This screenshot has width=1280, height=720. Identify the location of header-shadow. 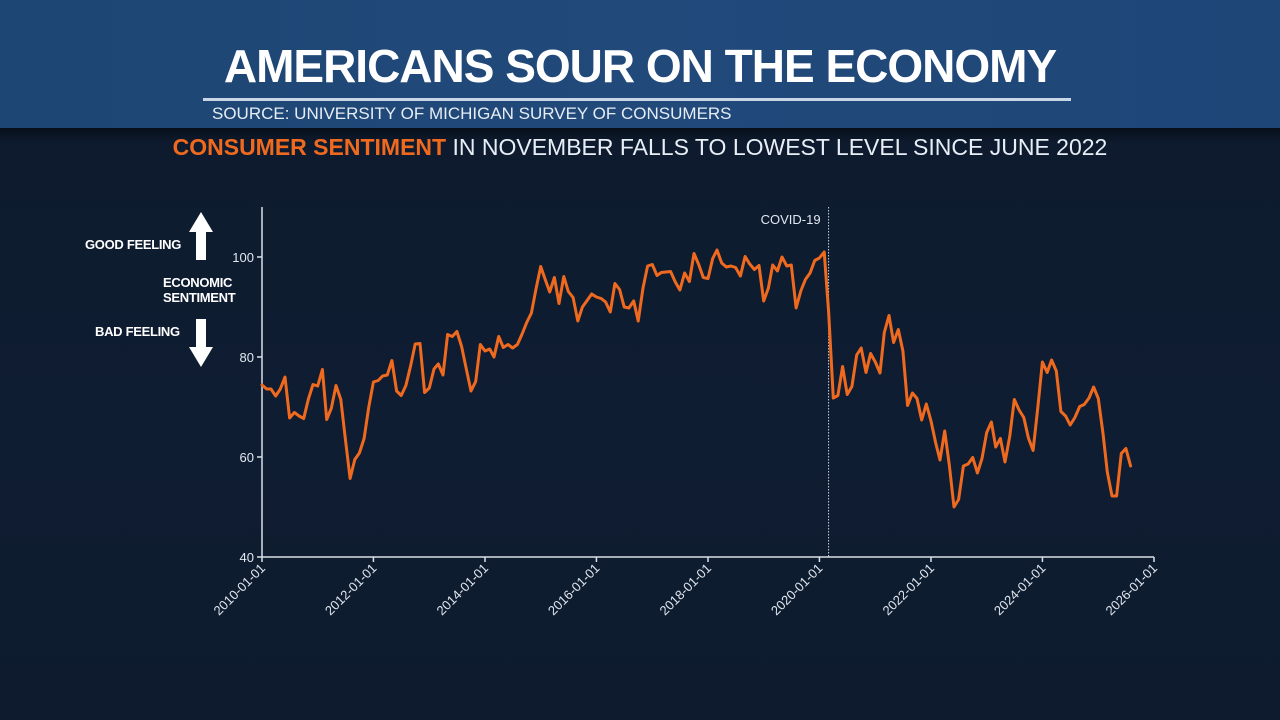
(640, 135).